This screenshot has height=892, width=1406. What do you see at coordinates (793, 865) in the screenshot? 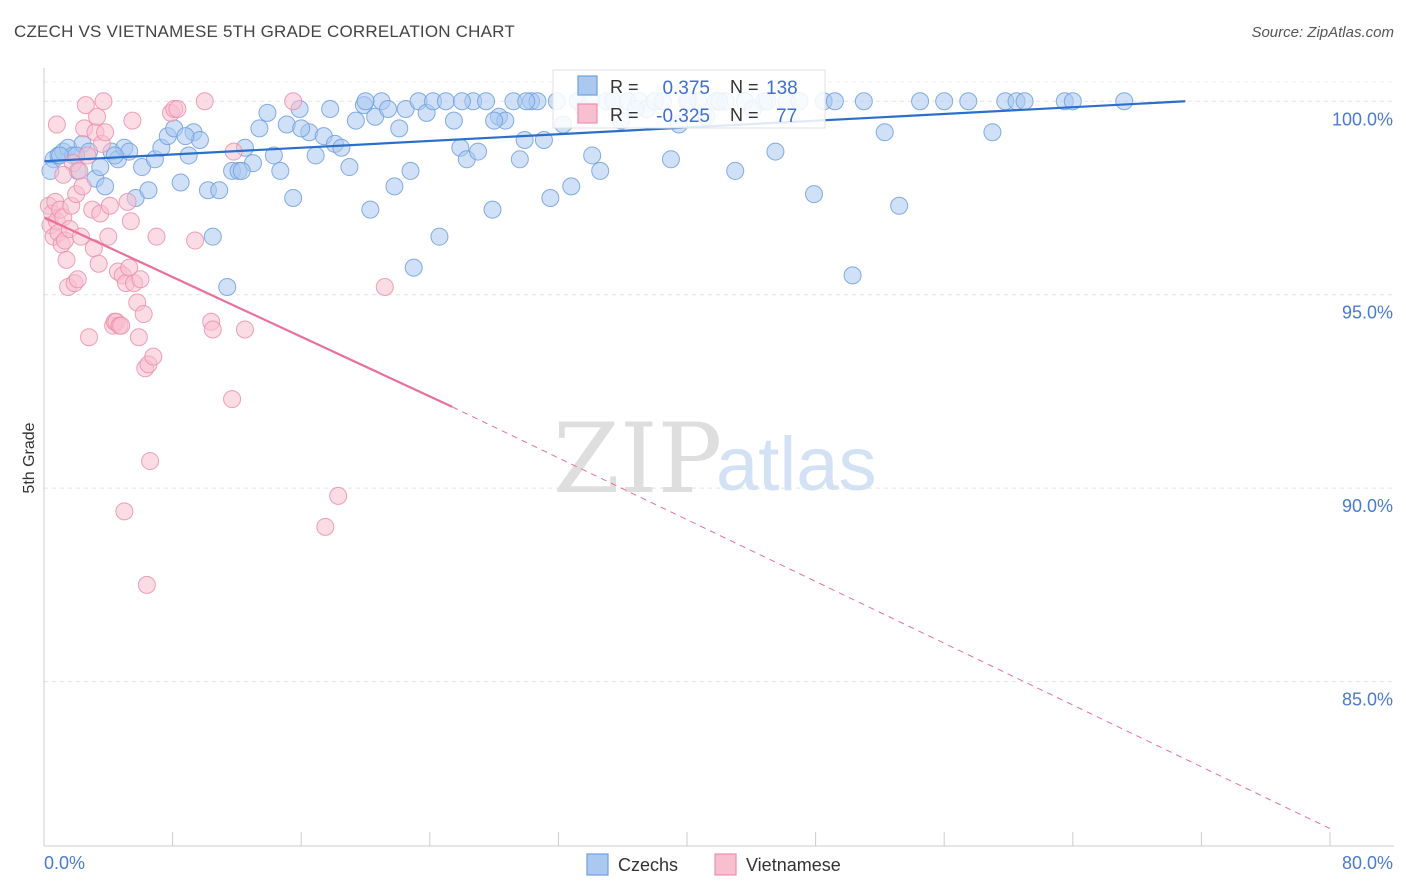
I see `legend-label-vietnamese: Vietnamese` at bounding box center [793, 865].